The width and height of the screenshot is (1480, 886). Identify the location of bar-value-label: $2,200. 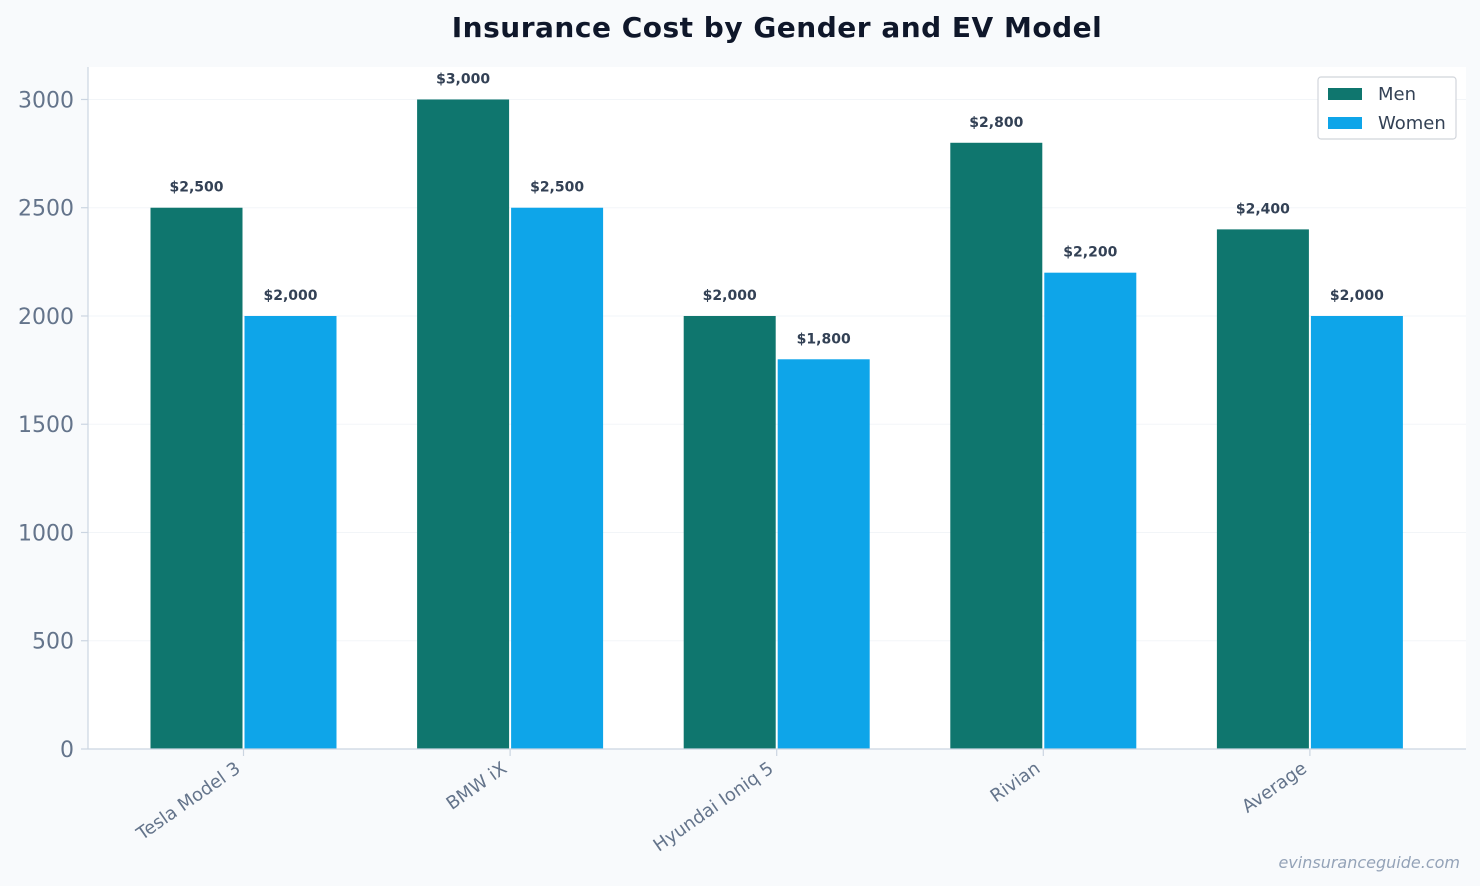
(1090, 253).